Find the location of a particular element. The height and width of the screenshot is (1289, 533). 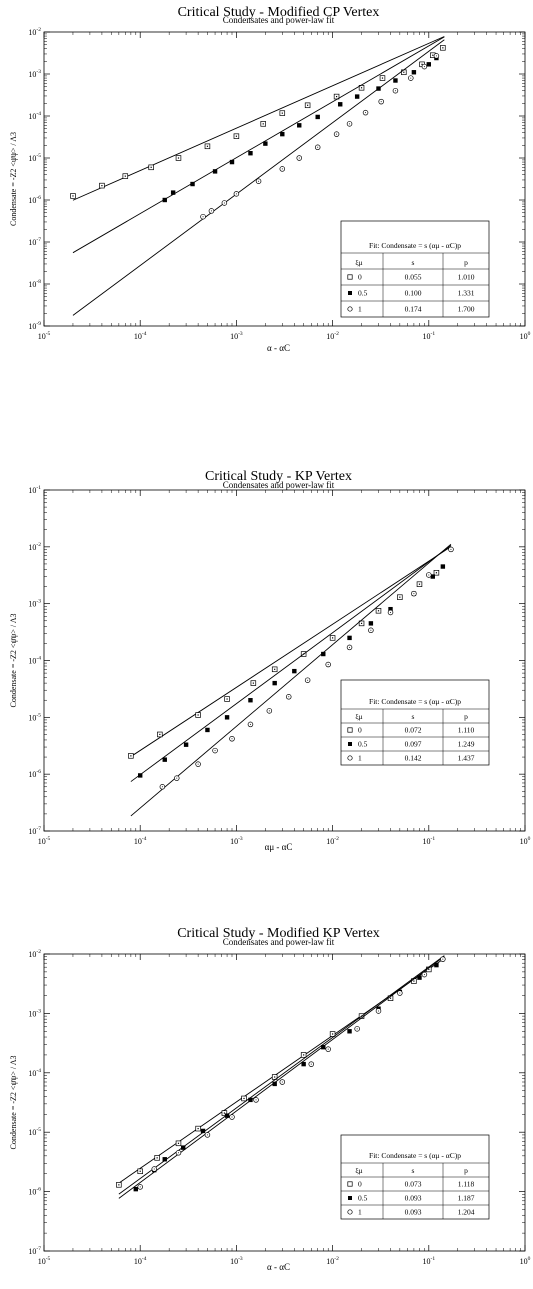

legend-p-value: 1.110 is located at coordinates (466, 730).